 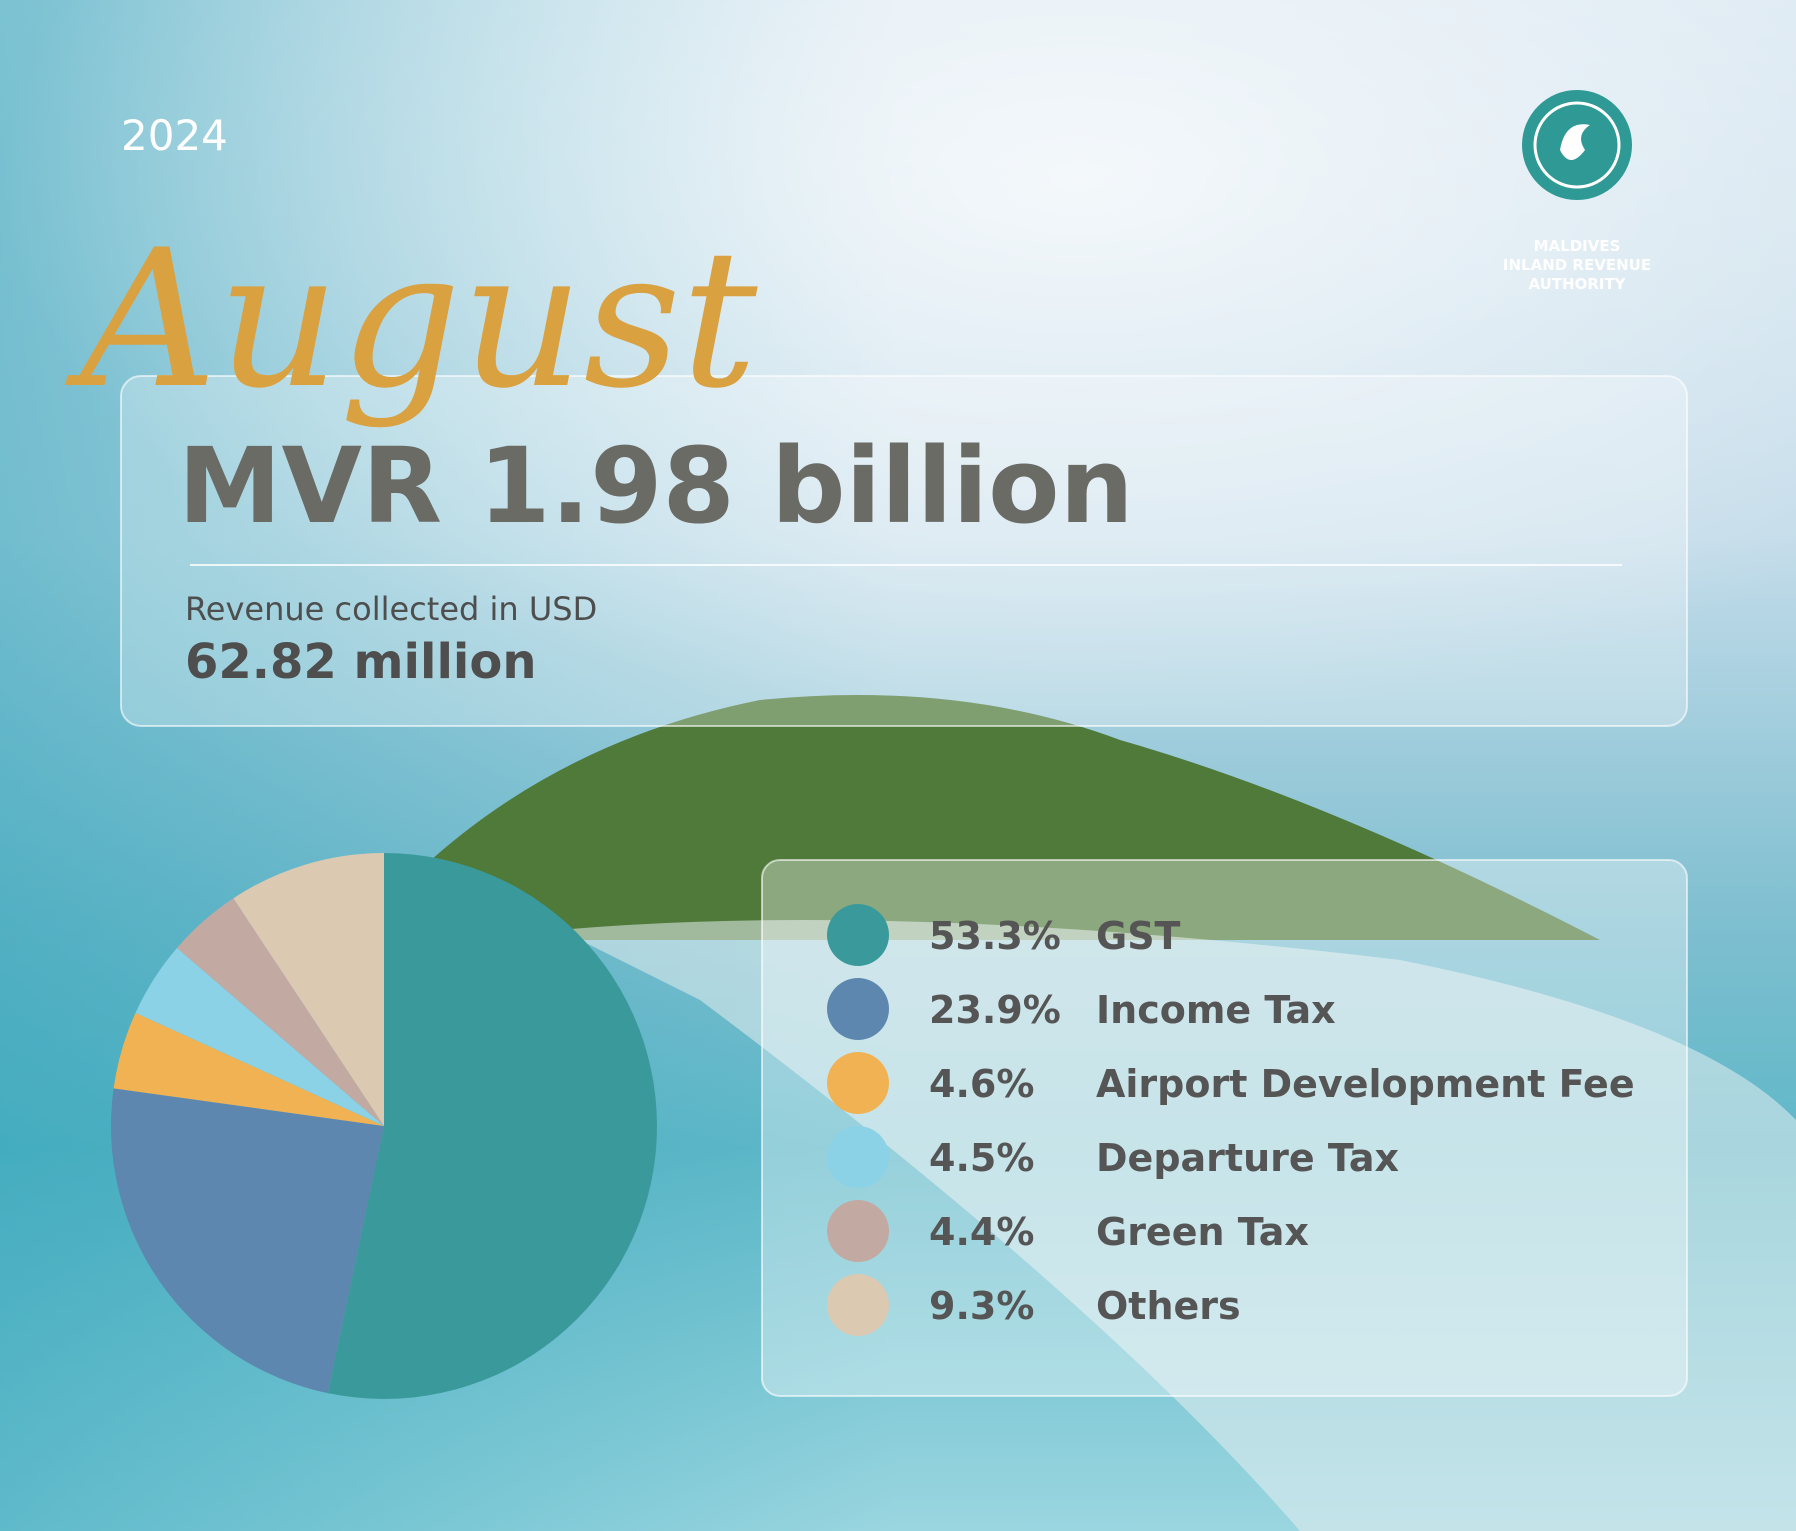 I want to click on legend-label: Airport Development Fee, so click(x=1365, y=1084).